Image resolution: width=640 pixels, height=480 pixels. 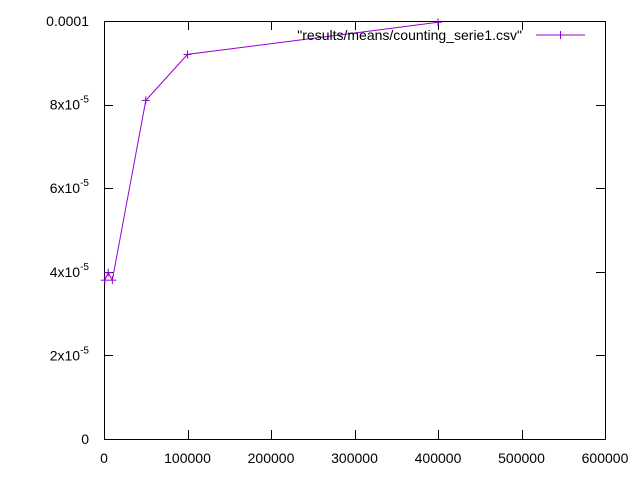 What do you see at coordinates (65, 188) in the screenshot?
I see `y-tick-mantissa: 6x10` at bounding box center [65, 188].